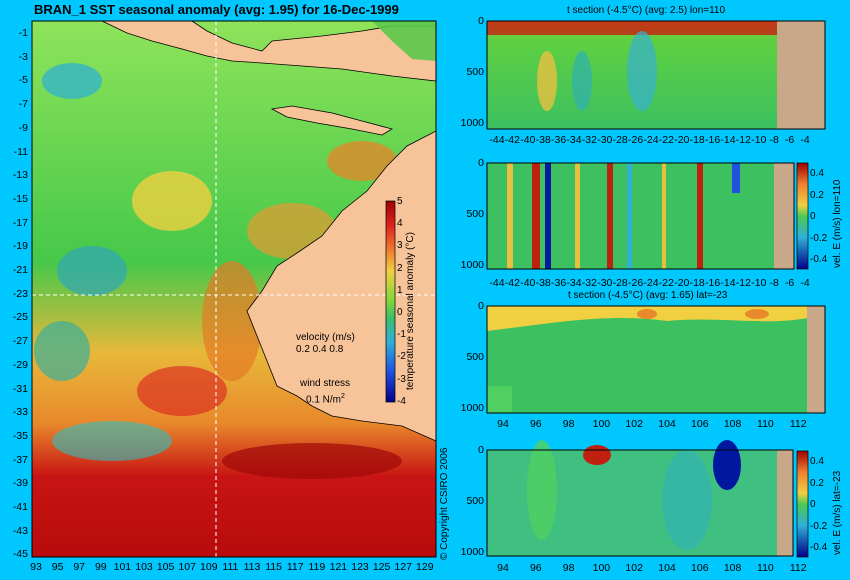  Describe the element at coordinates (400, 246) in the screenshot. I see `sst-colorbar-tick: 3` at that location.